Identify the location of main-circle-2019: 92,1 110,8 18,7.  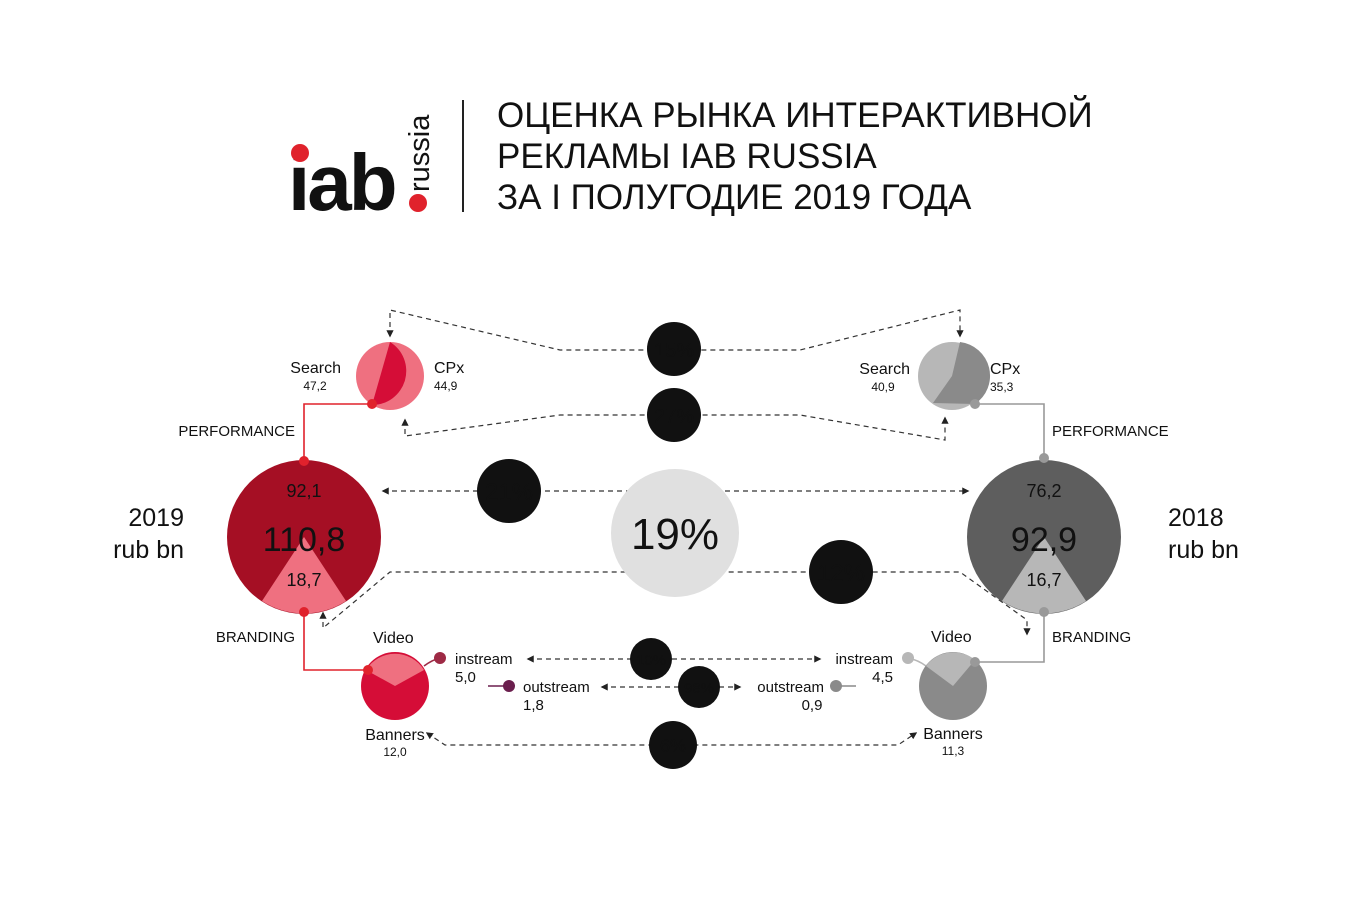
(304, 536).